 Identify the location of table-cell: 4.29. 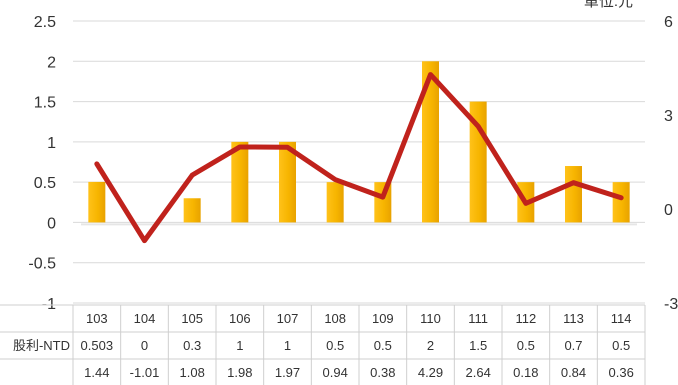
(430, 372).